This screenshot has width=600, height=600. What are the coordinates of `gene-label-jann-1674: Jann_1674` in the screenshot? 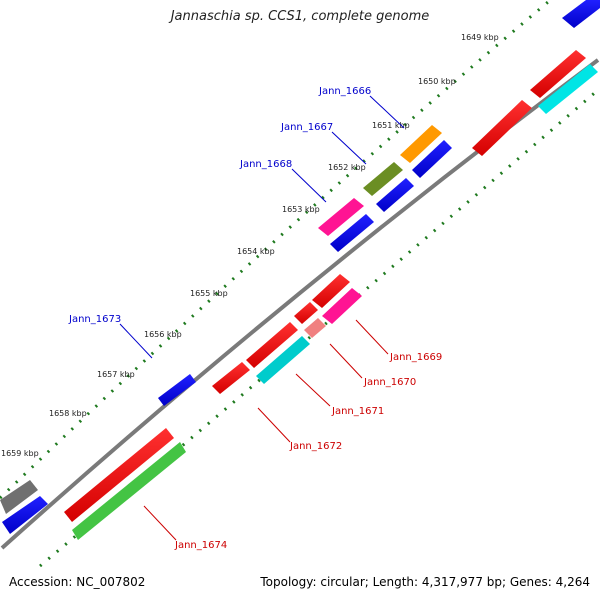 It's located at (200, 545).